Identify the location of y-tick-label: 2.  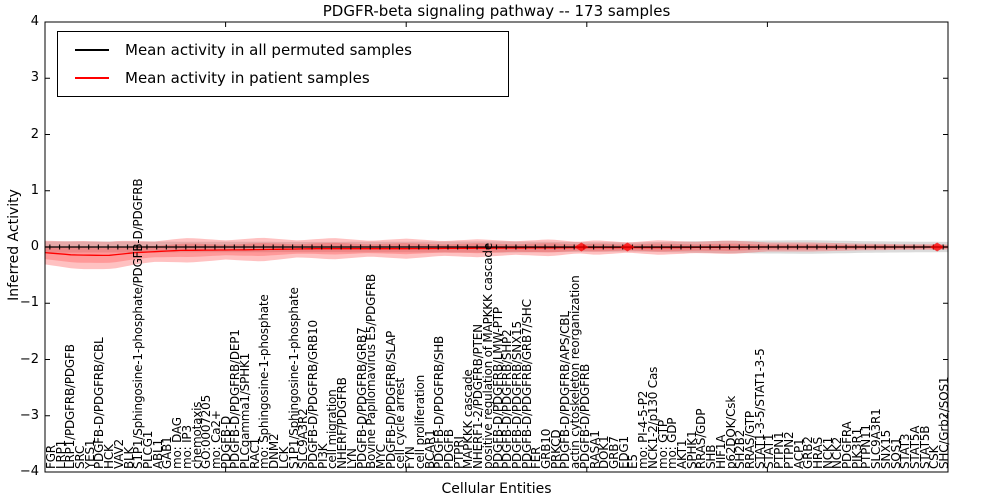
(34, 134).